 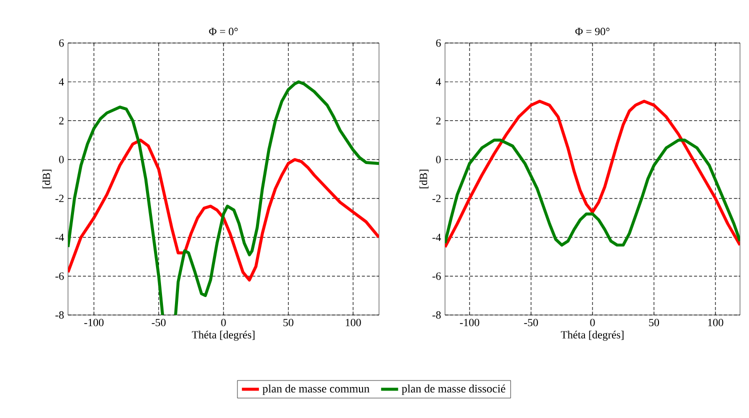 What do you see at coordinates (454, 389) in the screenshot?
I see `legend-label: plan de masse dissocié` at bounding box center [454, 389].